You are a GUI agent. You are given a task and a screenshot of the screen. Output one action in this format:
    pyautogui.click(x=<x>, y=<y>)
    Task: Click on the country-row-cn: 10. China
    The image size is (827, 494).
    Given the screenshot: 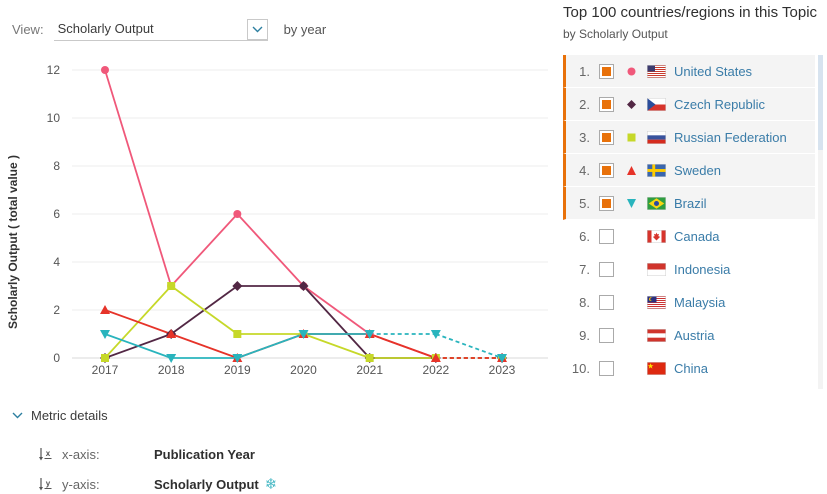 What is the action you would take?
    pyautogui.click(x=689, y=368)
    